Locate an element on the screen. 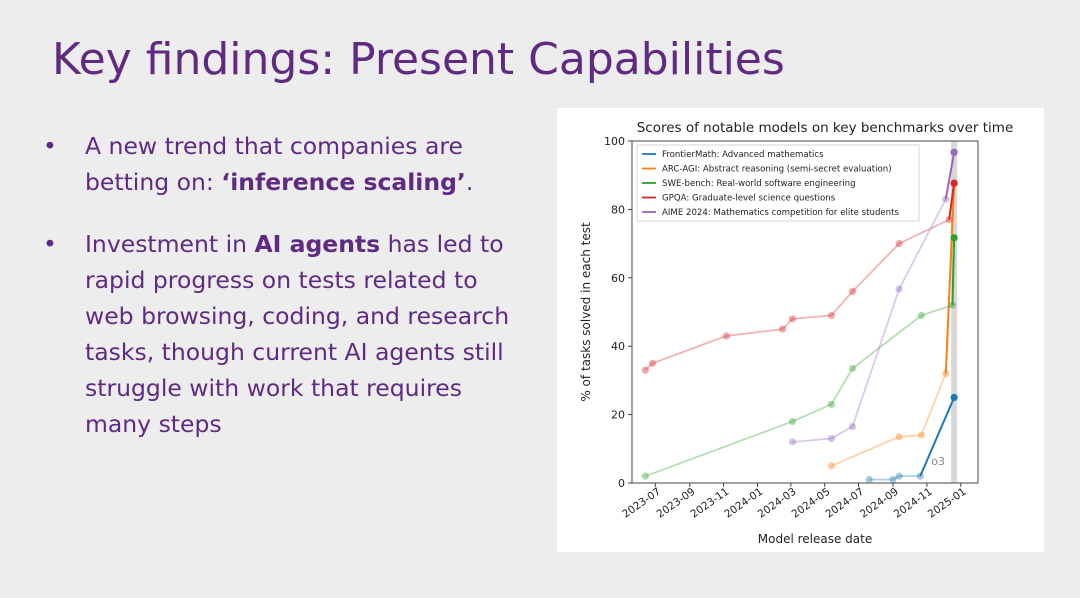 Image resolution: width=1080 pixels, height=598 pixels. o3-highlight-band is located at coordinates (954, 312).